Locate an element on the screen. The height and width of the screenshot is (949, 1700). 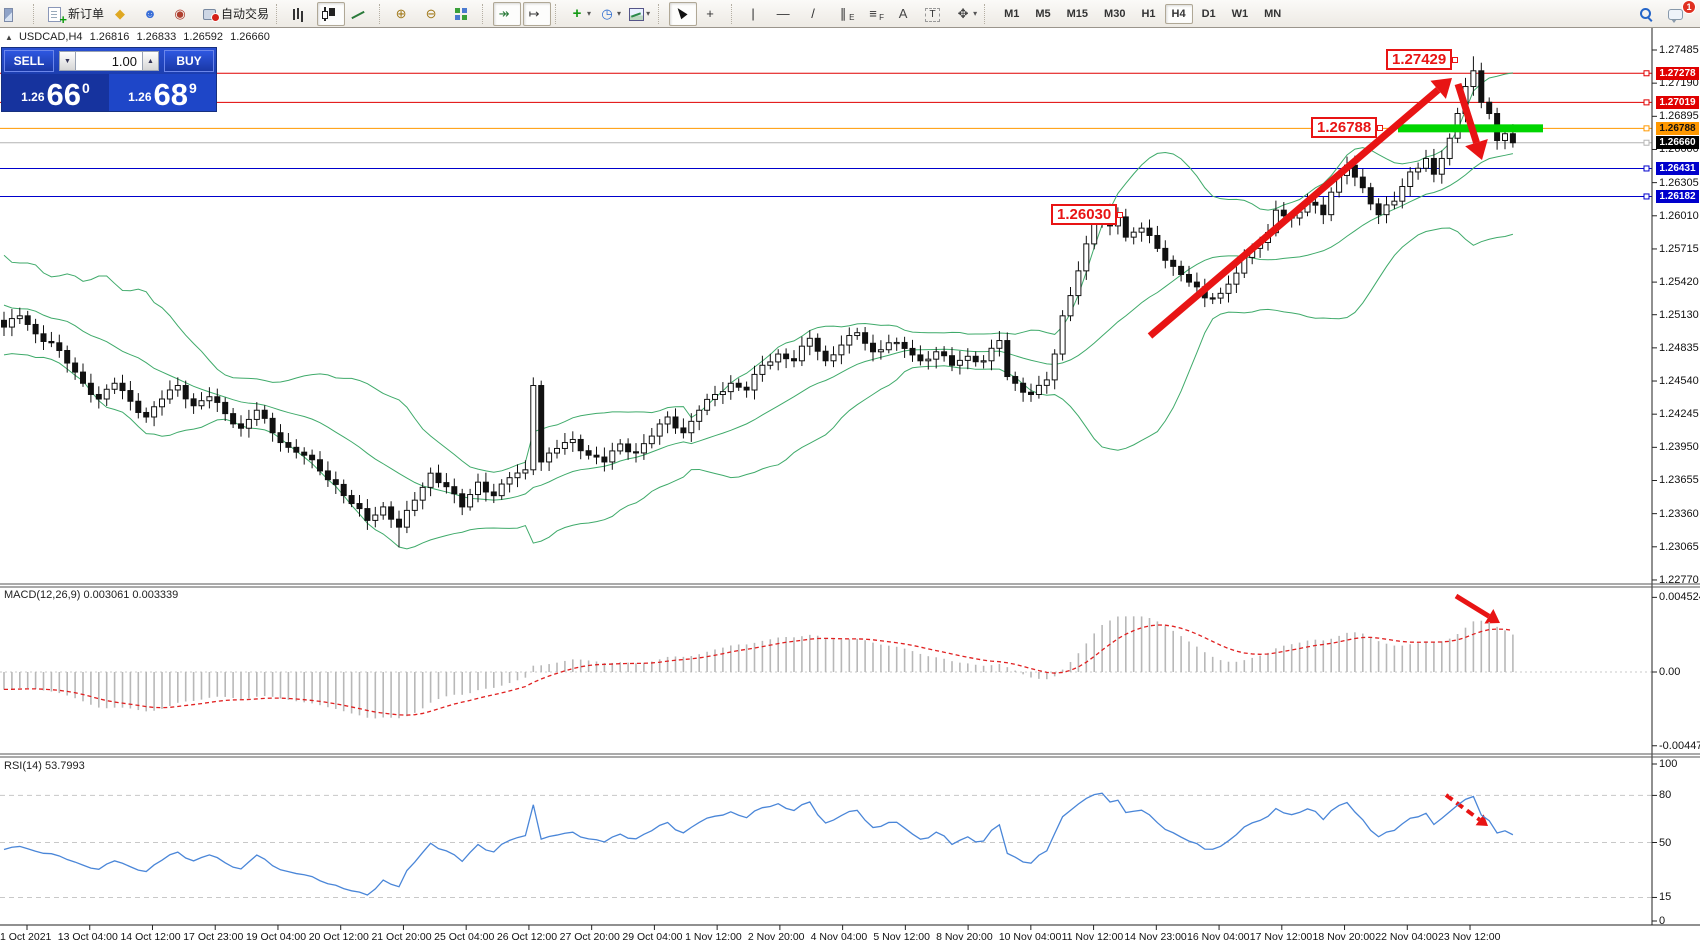
macd-down-arrow is located at coordinates (1477, 608).